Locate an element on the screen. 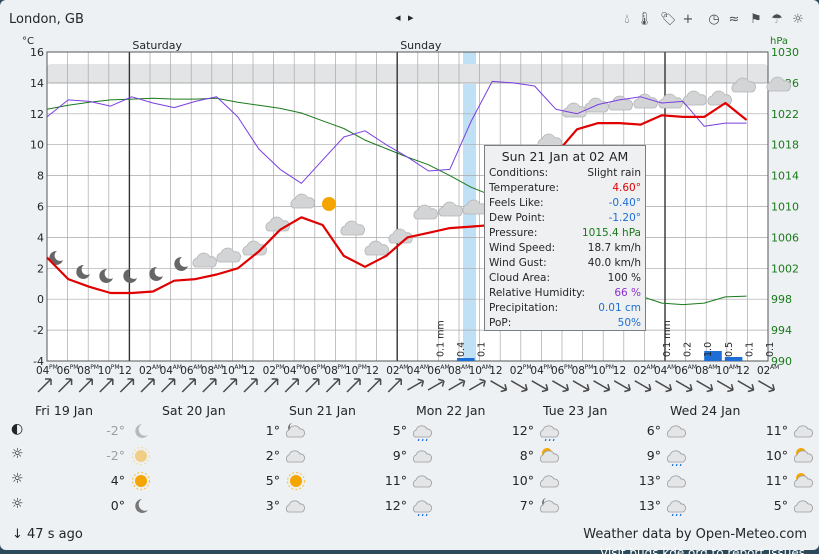 This screenshot has width=819, height=554. forecast-temperature: 11° is located at coordinates (395, 480).